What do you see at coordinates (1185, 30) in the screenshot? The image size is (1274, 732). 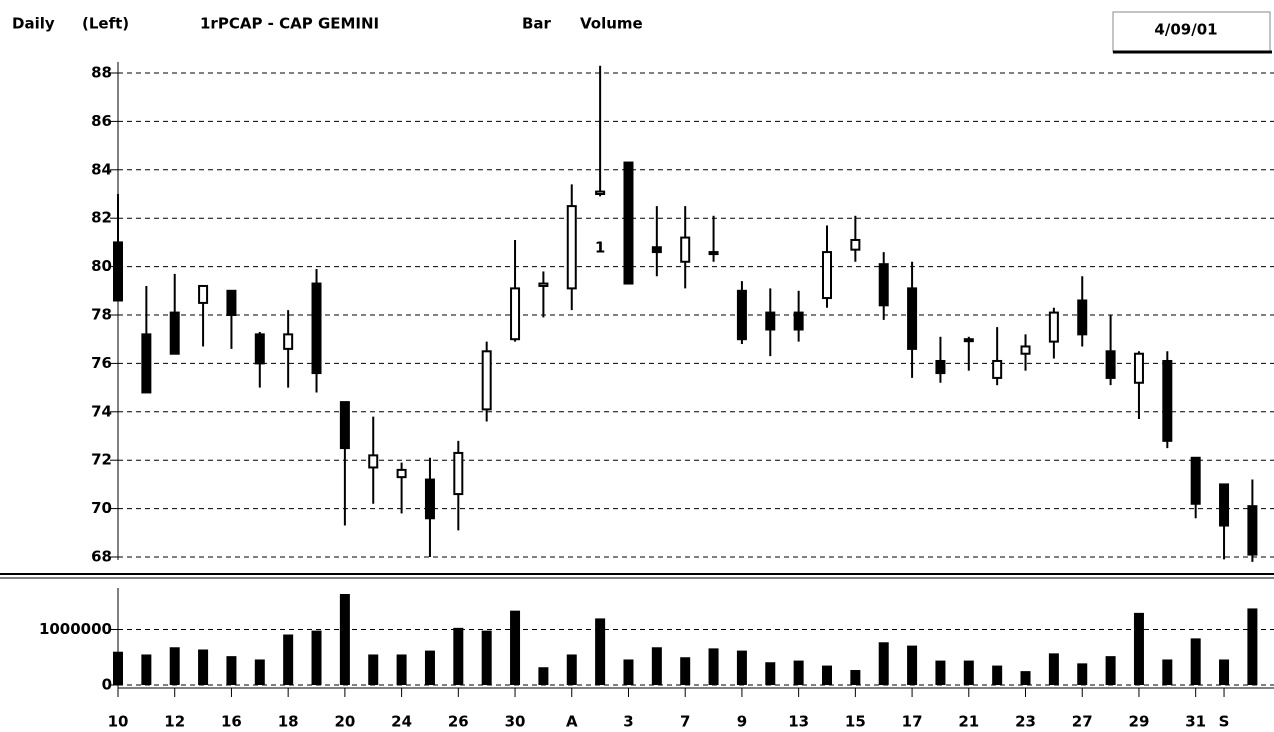 I see `date: 4/09/01` at bounding box center [1185, 30].